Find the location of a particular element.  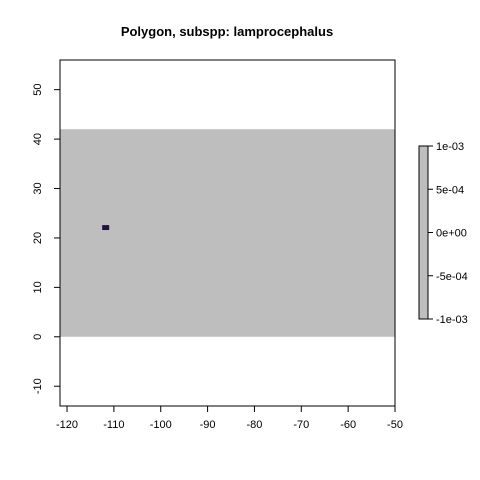

y-tick-label: 40 is located at coordinates (38, 139).